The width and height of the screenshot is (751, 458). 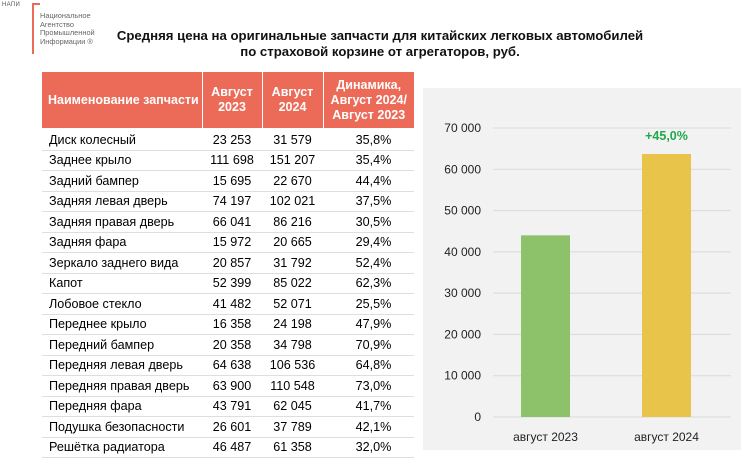 I want to click on cell-aug-2023: 52 399, so click(x=232, y=283).